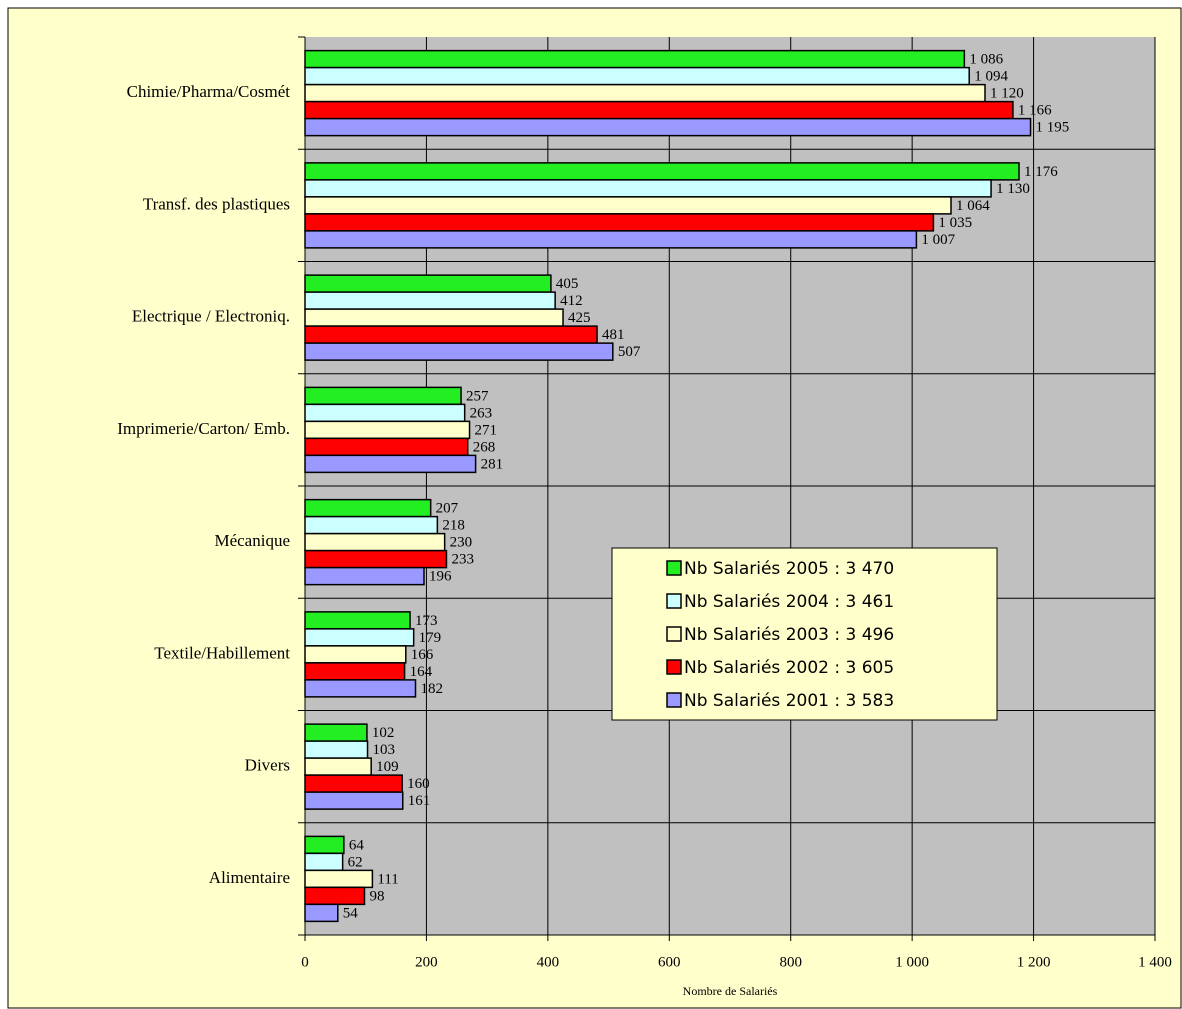 This screenshot has width=1182, height=1009. Describe the element at coordinates (383, 733) in the screenshot. I see `data-label: 102` at that location.